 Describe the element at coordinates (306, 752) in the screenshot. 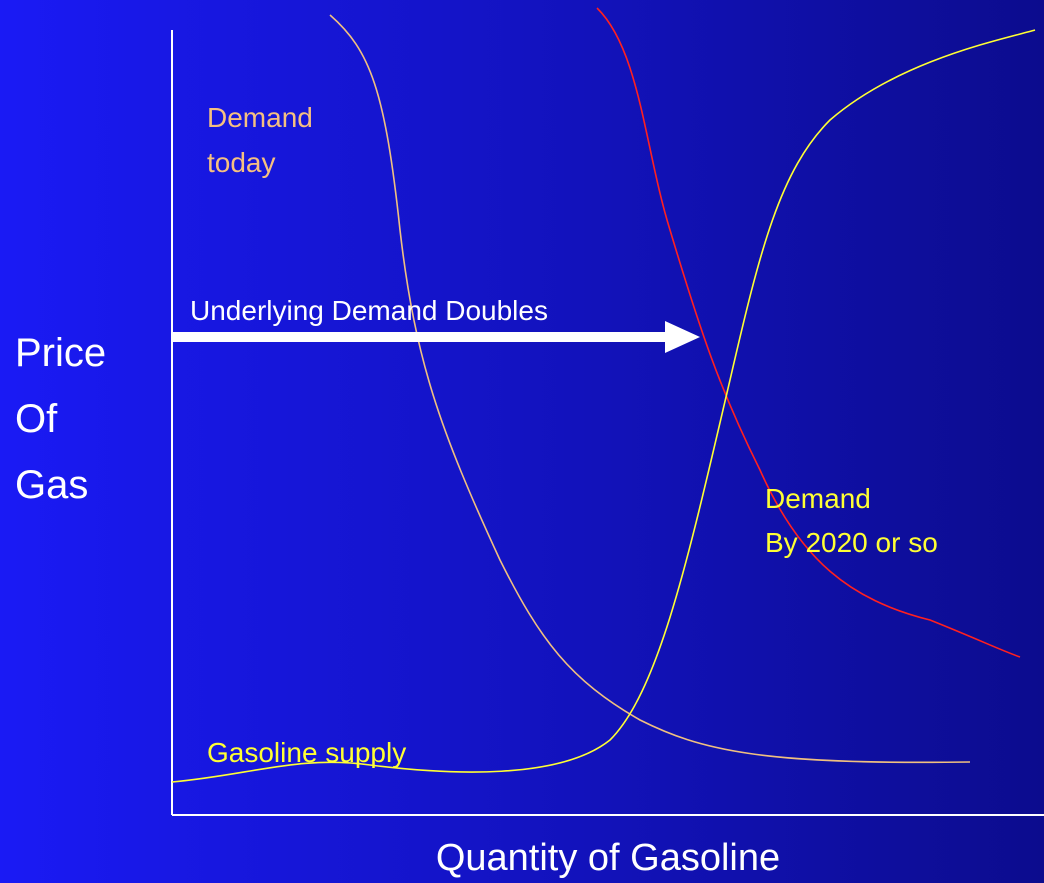

I see `label: Gasoline supply` at that location.